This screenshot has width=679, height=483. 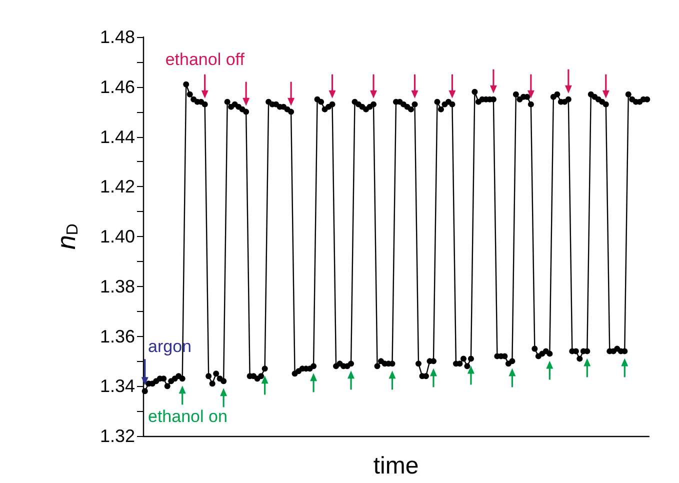 What do you see at coordinates (204, 60) in the screenshot?
I see `annotation: ethanol off` at bounding box center [204, 60].